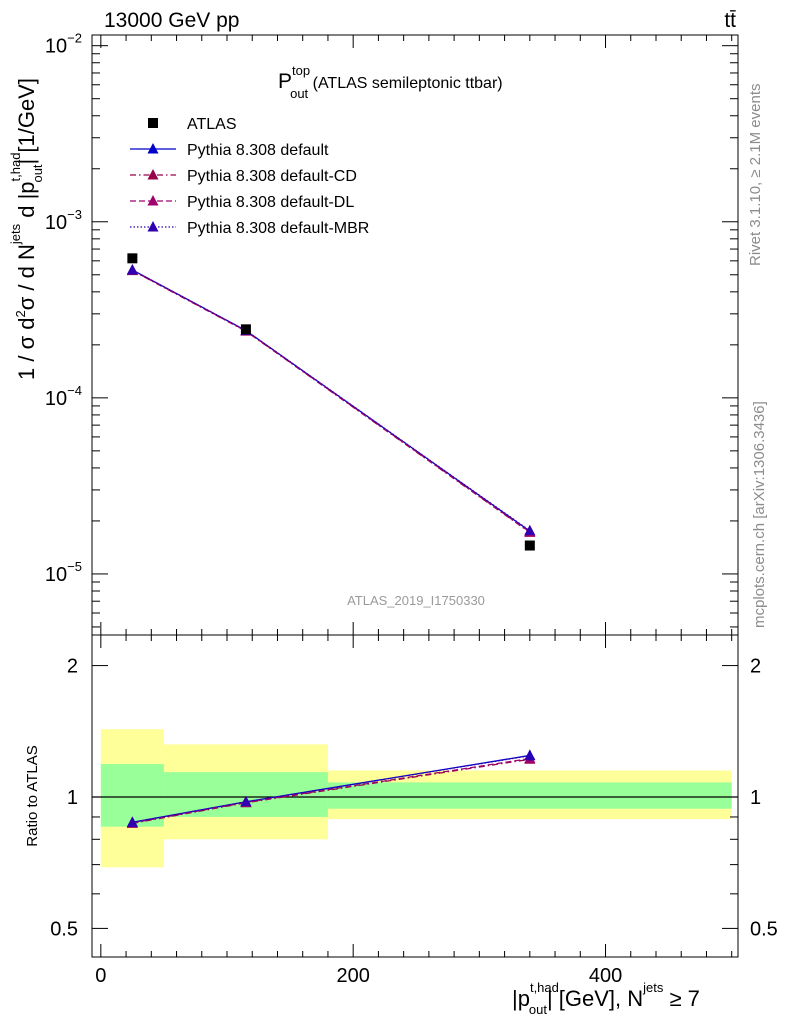  Describe the element at coordinates (272, 176) in the screenshot. I see `legend-label-1: Pythia 8.308 default-CD` at that location.